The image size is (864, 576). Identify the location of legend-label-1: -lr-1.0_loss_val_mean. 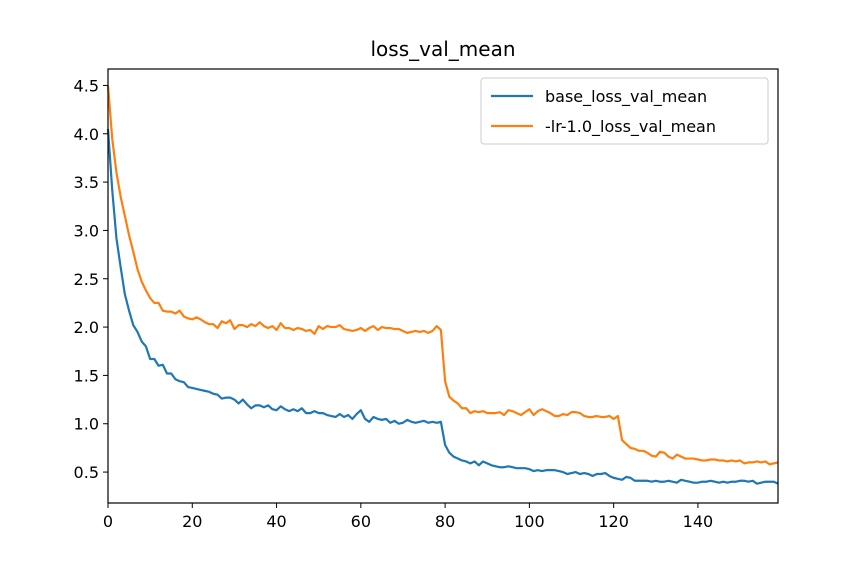
(630, 127).